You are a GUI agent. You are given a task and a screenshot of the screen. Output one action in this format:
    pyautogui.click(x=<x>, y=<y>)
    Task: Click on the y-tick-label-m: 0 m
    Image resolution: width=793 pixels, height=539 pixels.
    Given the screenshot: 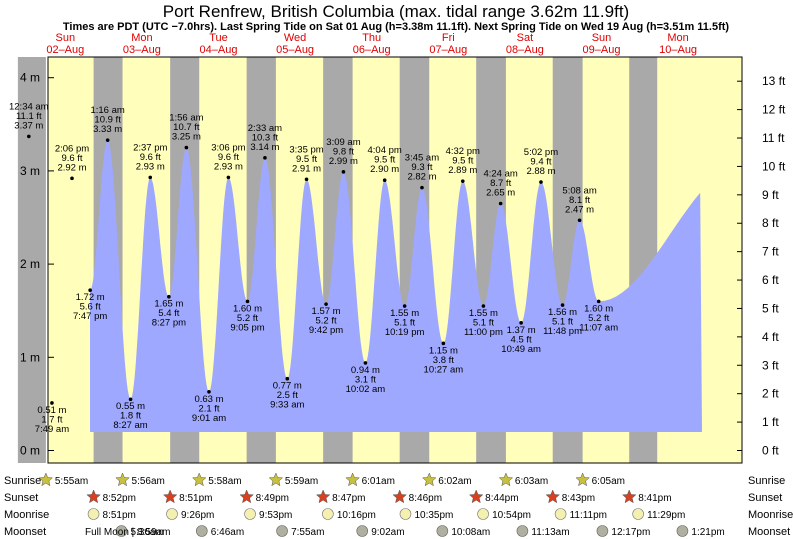 What is the action you would take?
    pyautogui.click(x=30, y=451)
    